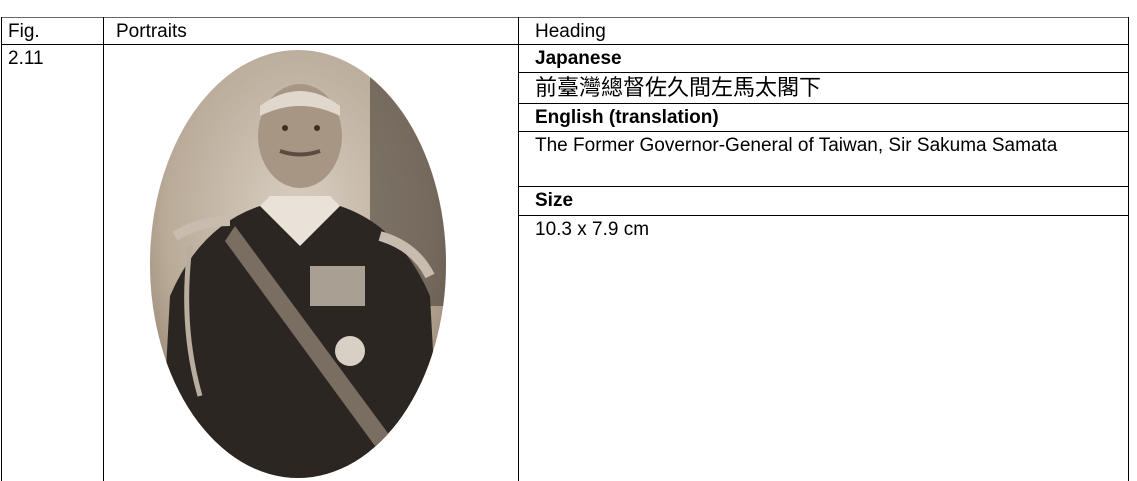  What do you see at coordinates (565, 17) in the screenshot?
I see `table-border` at bounding box center [565, 17].